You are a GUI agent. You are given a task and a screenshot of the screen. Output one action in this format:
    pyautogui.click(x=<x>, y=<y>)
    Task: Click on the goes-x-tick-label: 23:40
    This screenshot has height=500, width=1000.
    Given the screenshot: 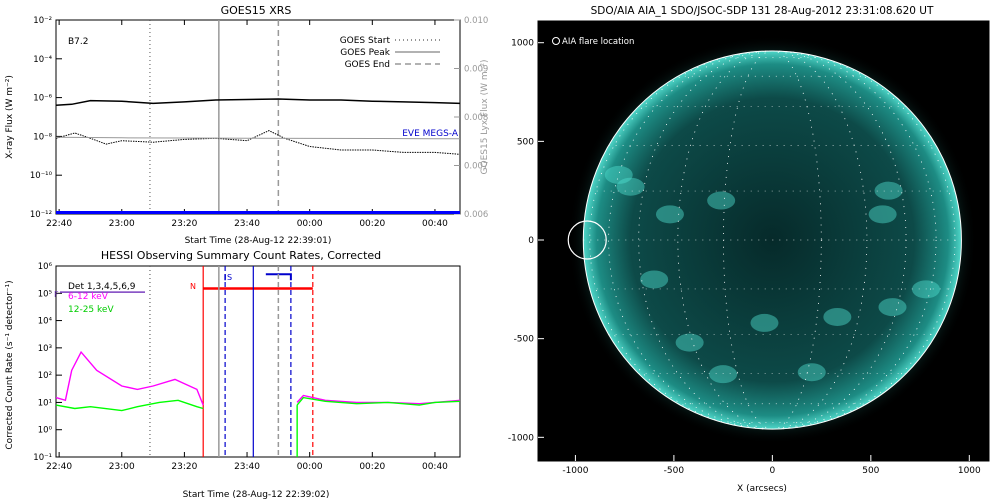 What is the action you would take?
    pyautogui.click(x=247, y=224)
    